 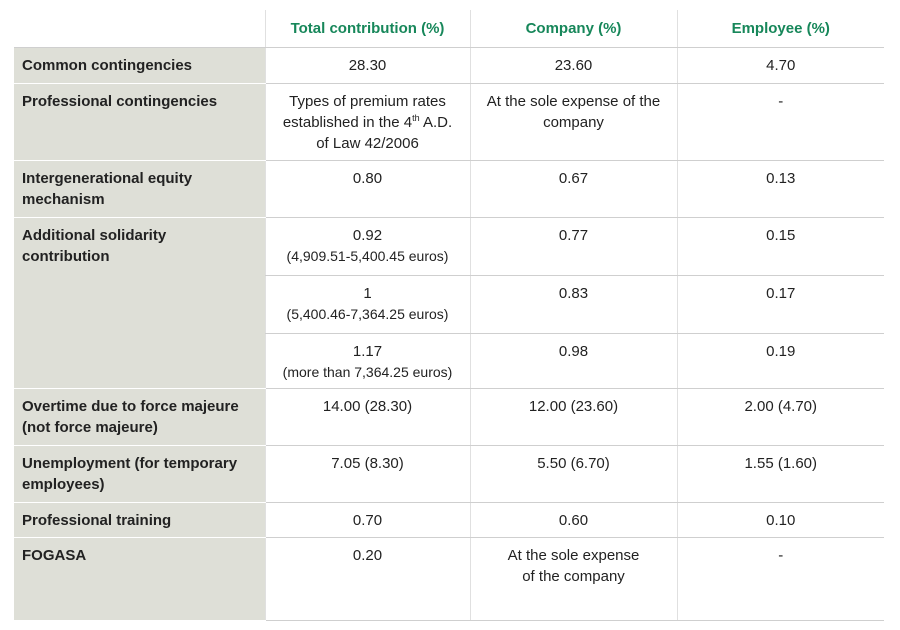 I want to click on cell: 0.15, so click(x=780, y=246).